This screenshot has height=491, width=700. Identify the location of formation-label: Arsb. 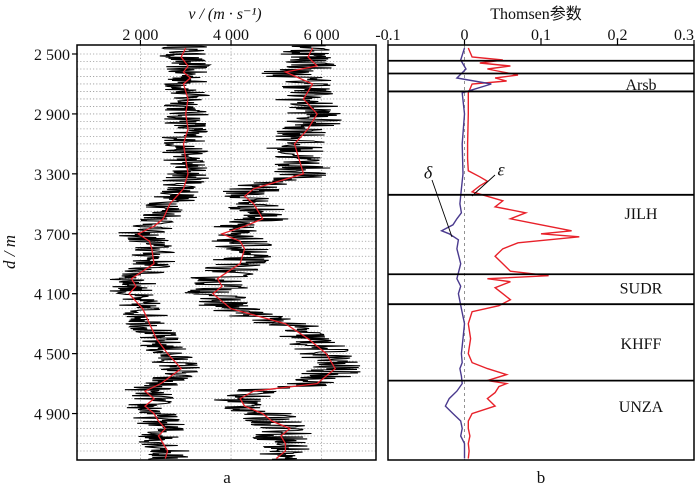
(640, 85).